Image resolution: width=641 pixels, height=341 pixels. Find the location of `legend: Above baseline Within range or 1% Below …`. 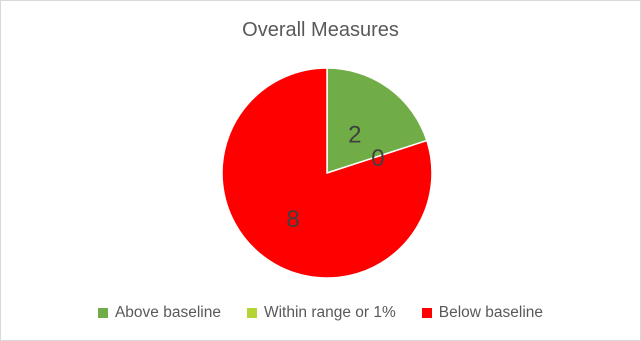

legend: Above baseline Within range or 1% Below … is located at coordinates (320, 313).